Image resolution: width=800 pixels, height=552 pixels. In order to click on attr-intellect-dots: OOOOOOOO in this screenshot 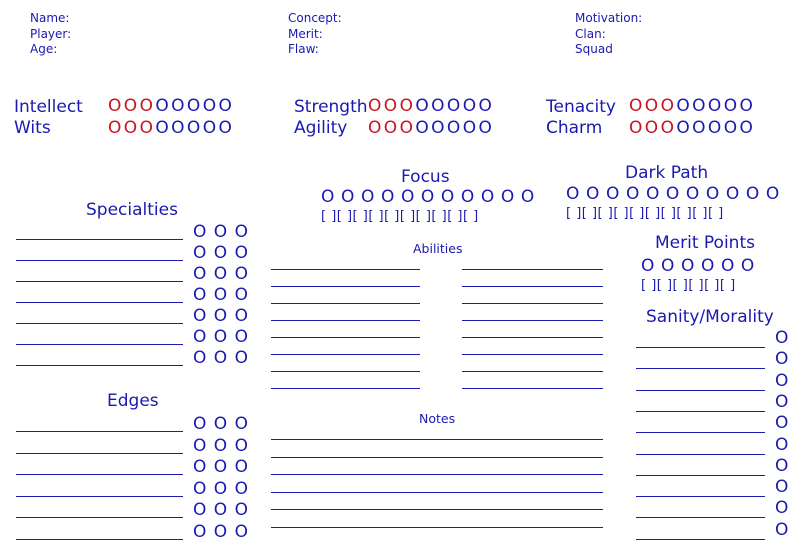, I will do `click(171, 106)`.